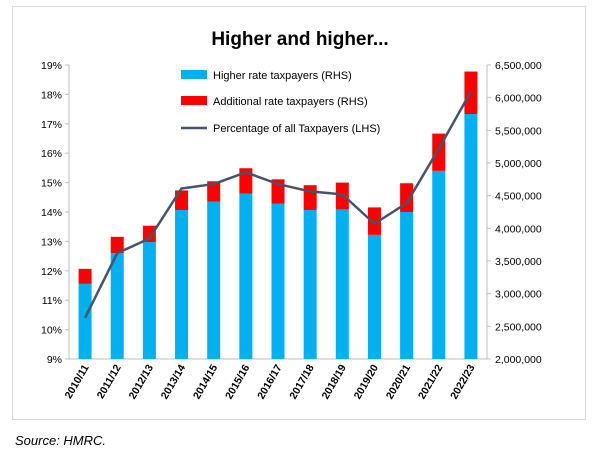 The height and width of the screenshot is (458, 600). Describe the element at coordinates (77, 381) in the screenshot. I see `x-tick-label: 2010/11` at that location.